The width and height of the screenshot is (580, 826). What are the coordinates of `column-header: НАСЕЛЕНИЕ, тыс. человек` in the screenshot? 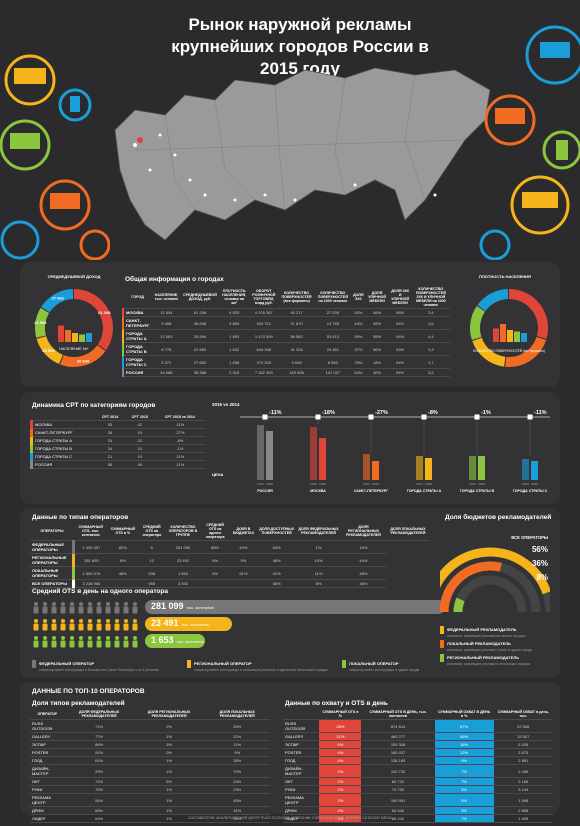 It's located at (166, 297).